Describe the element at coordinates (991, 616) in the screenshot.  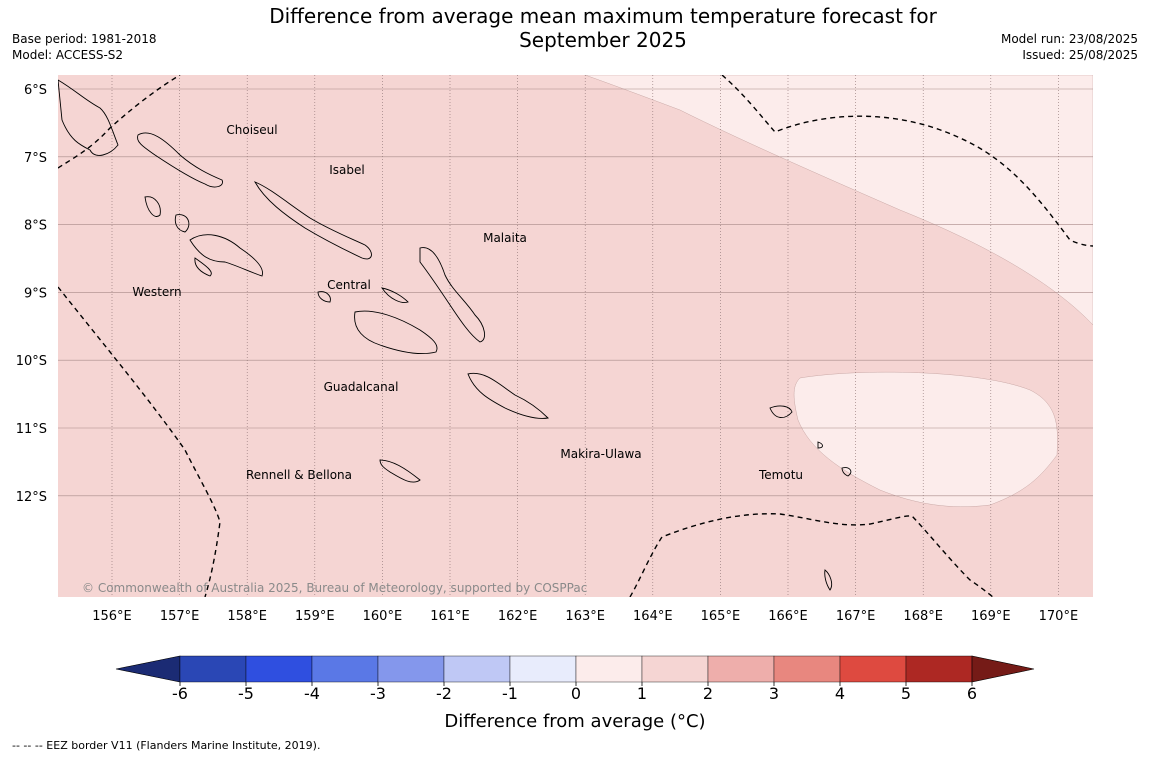
I see `lon-label: 169°E` at that location.